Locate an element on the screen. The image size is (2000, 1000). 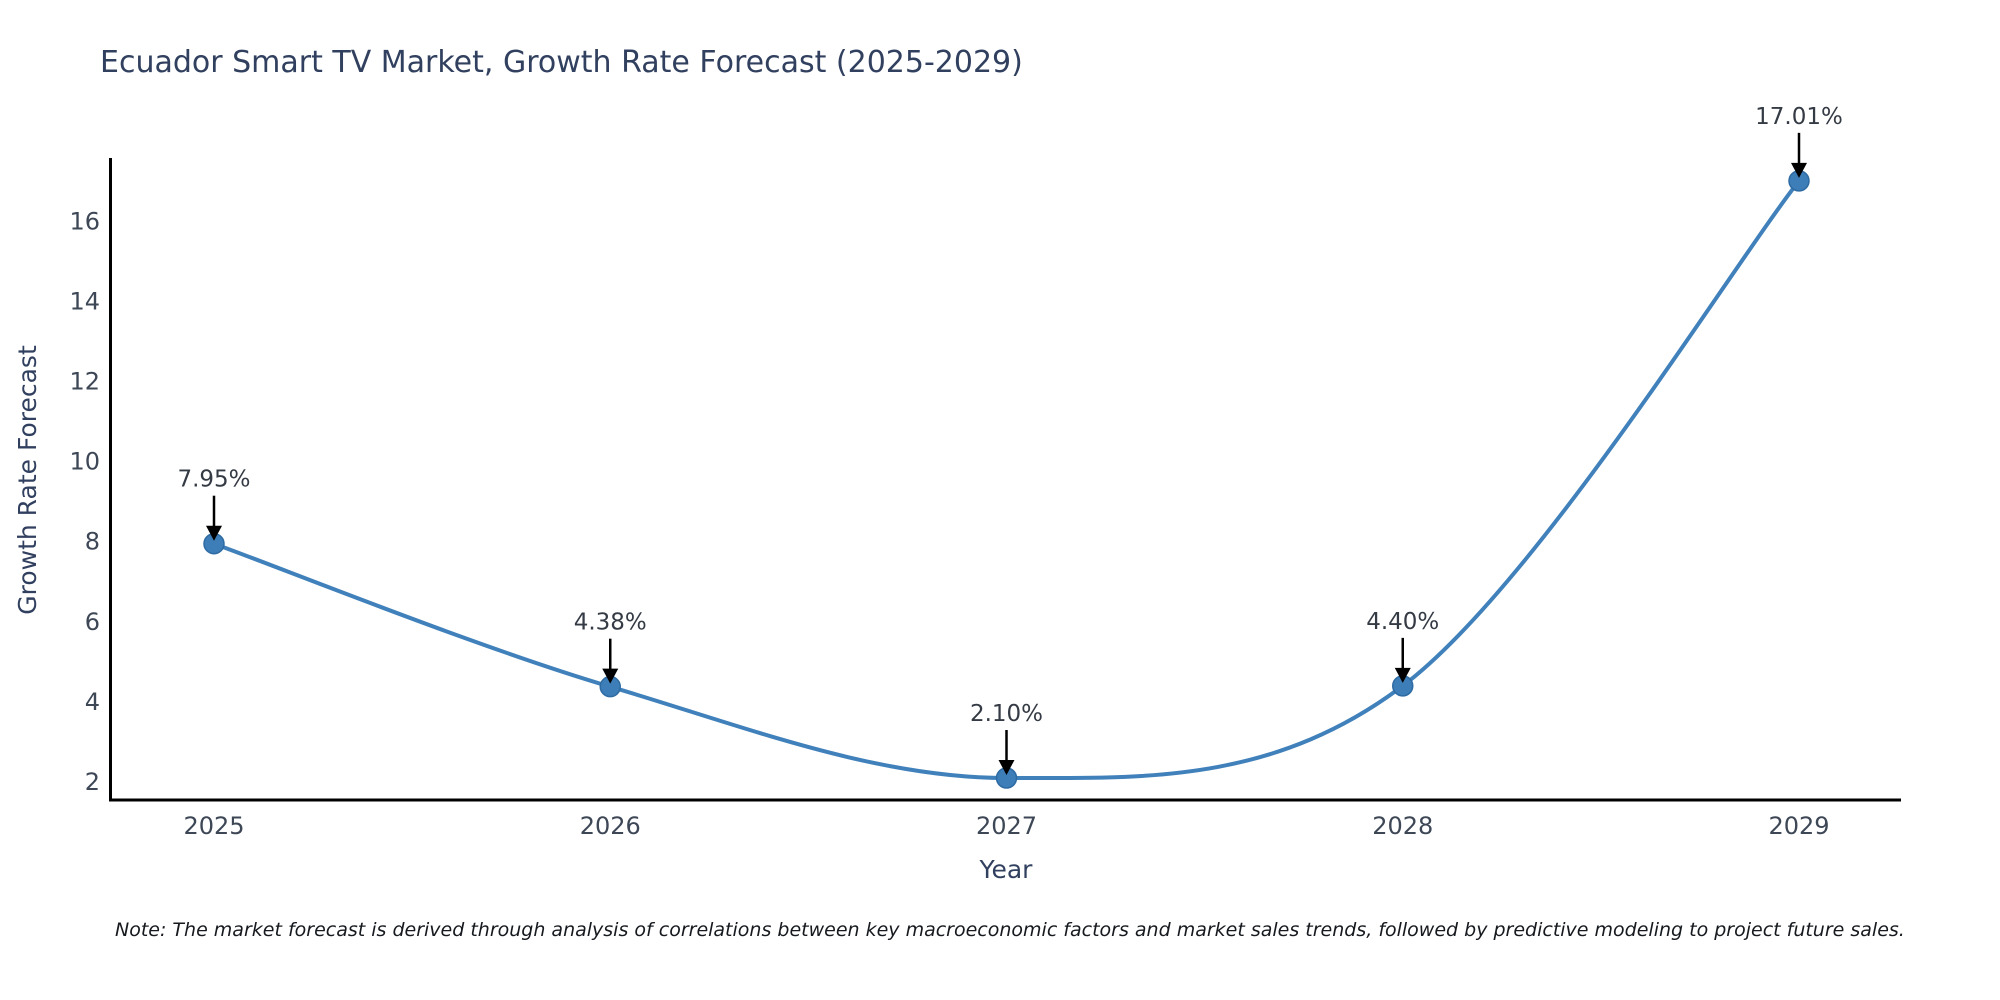
x-tick-label: 2028 is located at coordinates (1402, 826).